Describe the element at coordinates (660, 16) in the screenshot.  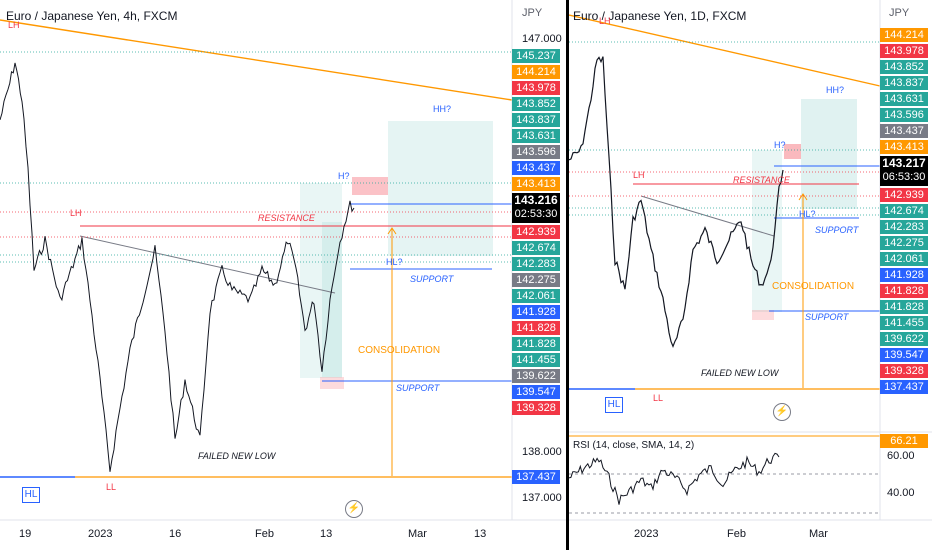
I see `chart-title: Euro / Japanese Yen, 1D, FXCM` at that location.